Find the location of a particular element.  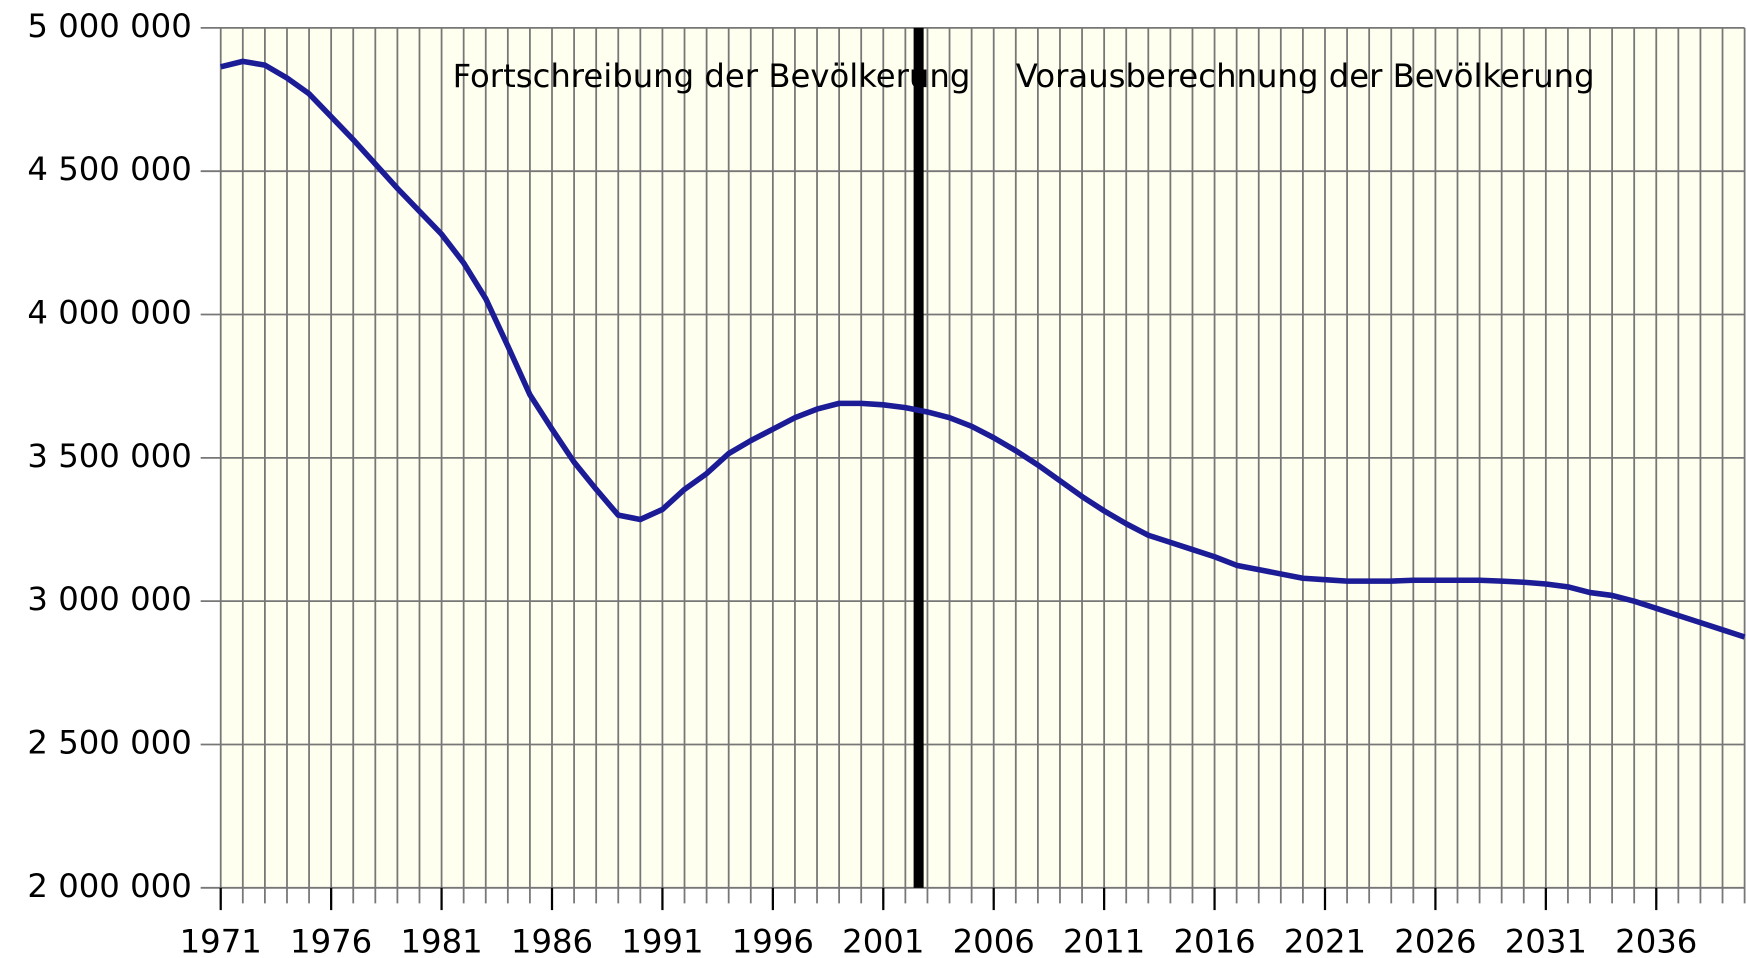

x-tick-label: 2031 is located at coordinates (1546, 940).